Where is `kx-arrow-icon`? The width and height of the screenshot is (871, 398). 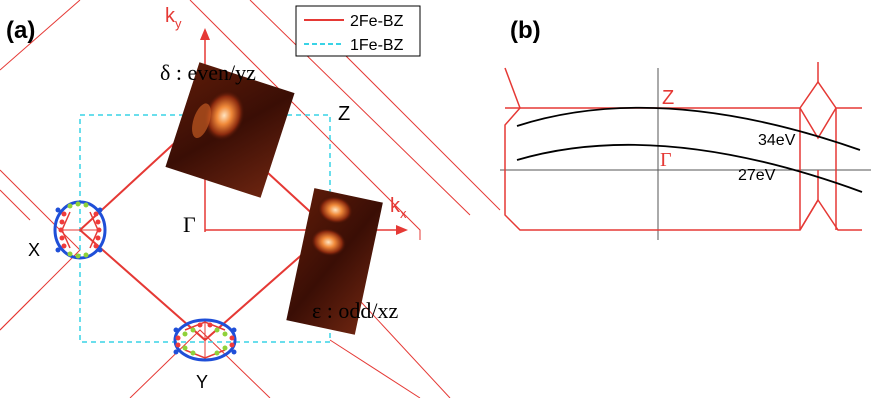 kx-arrow-icon is located at coordinates (402, 230).